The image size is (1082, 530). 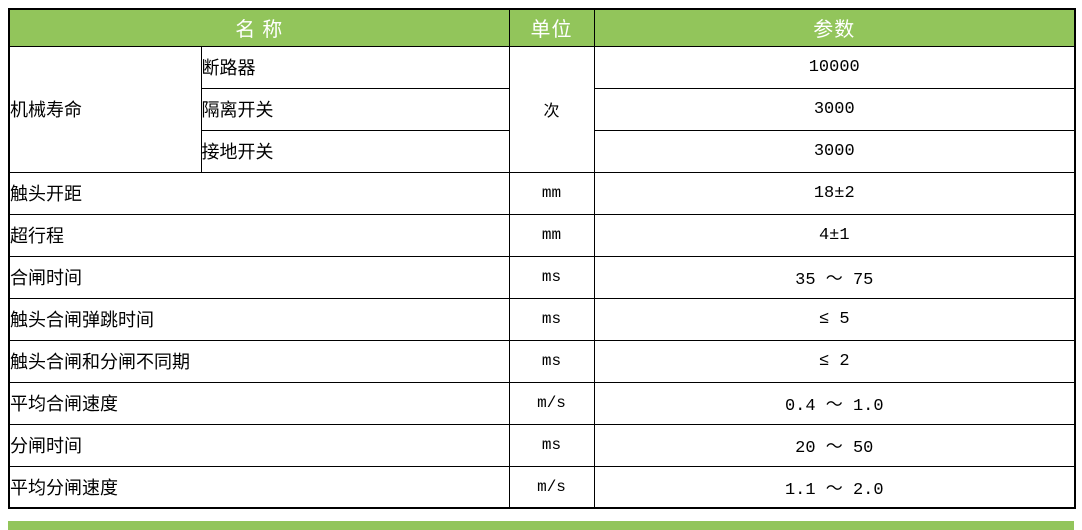 I want to click on param-cell: 18±2, so click(x=834, y=193).